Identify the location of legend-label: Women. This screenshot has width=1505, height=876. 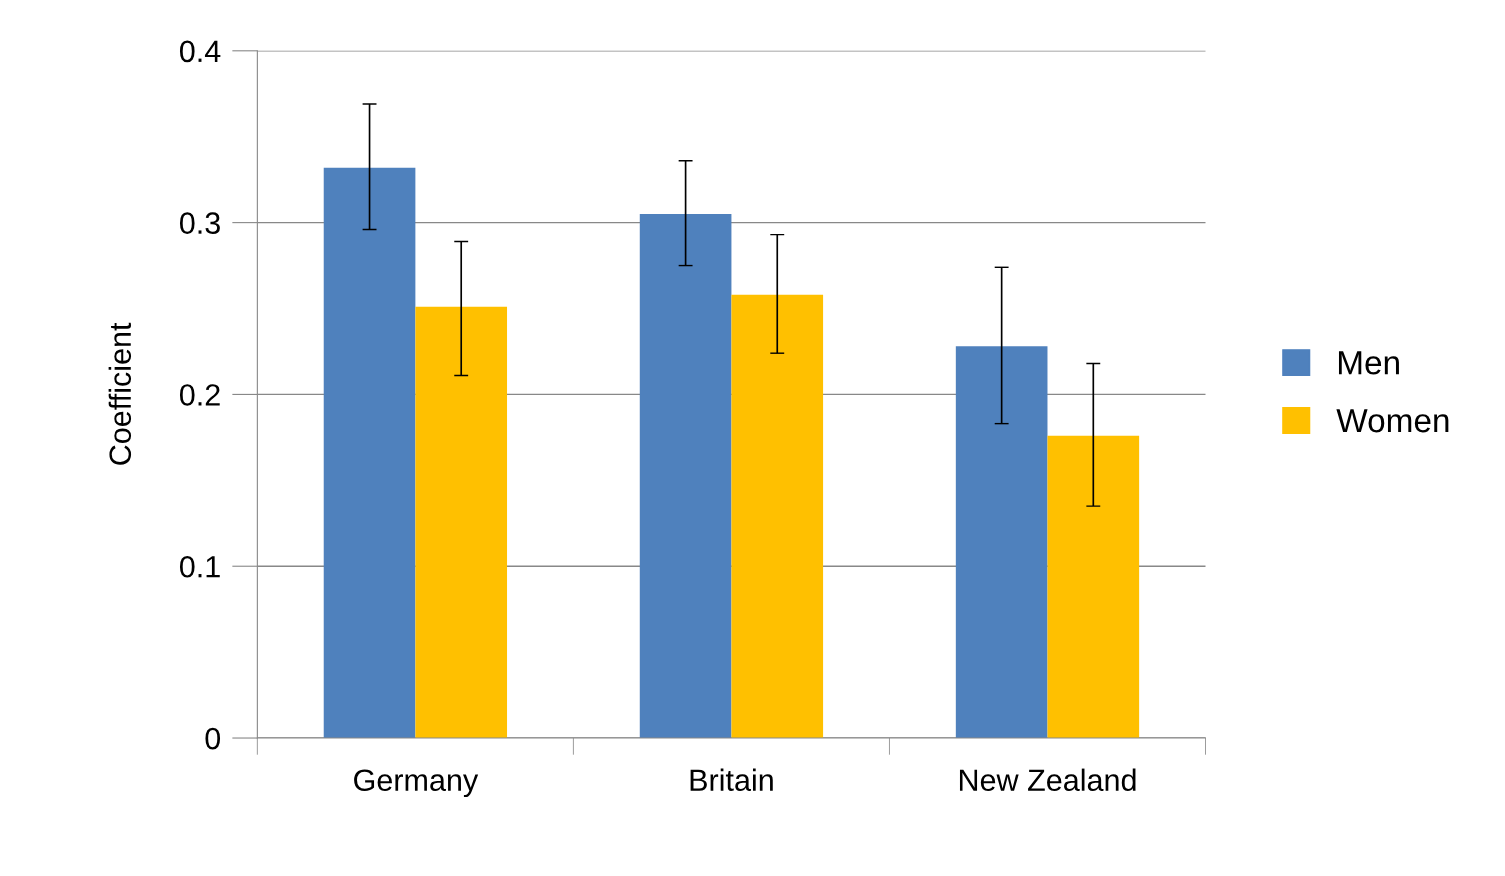
(1392, 421).